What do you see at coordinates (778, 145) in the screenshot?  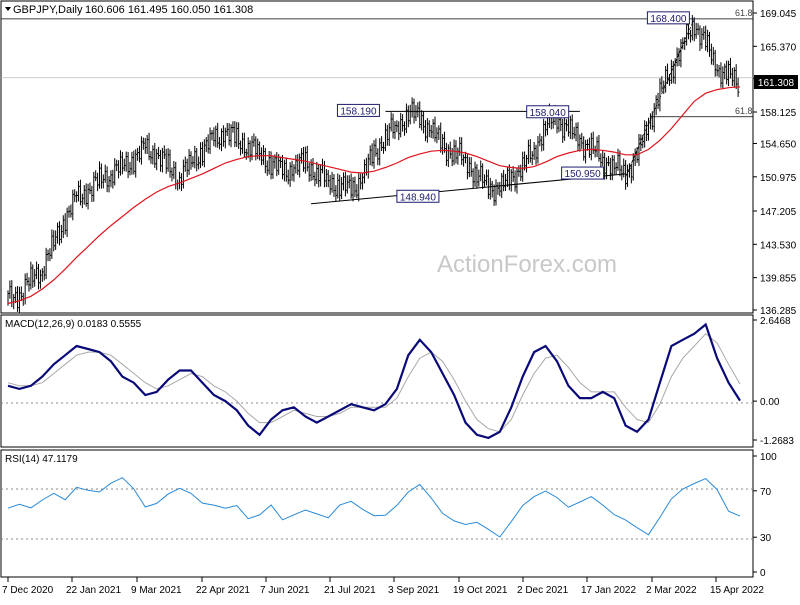 I see `price-tick-label: 154.650` at bounding box center [778, 145].